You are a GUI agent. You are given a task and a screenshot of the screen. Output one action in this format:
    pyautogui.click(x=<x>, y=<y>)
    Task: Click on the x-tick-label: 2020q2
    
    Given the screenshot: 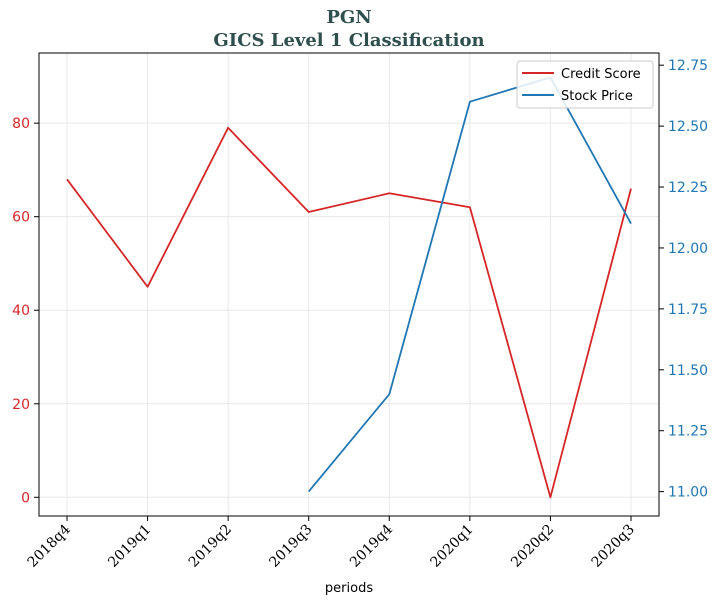 What is the action you would take?
    pyautogui.click(x=532, y=546)
    